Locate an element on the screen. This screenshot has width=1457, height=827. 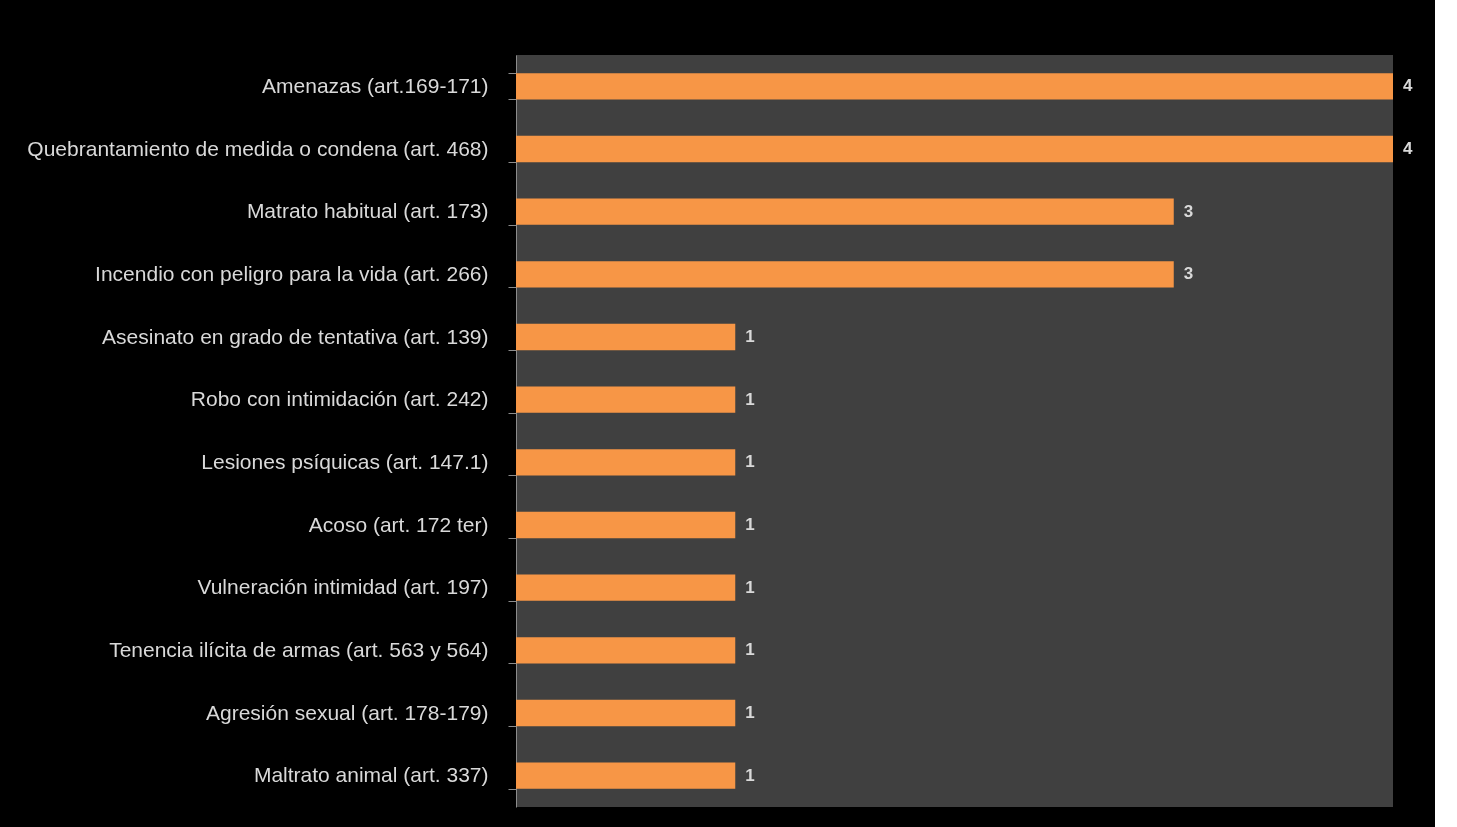
y-tick-label: Amenazas (art.169-171) is located at coordinates (375, 85).